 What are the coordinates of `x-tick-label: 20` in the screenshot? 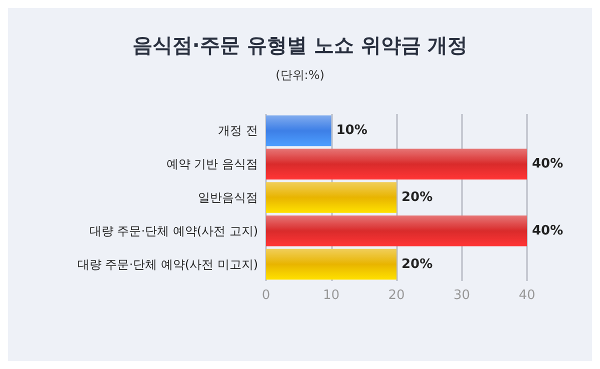 It's located at (396, 295).